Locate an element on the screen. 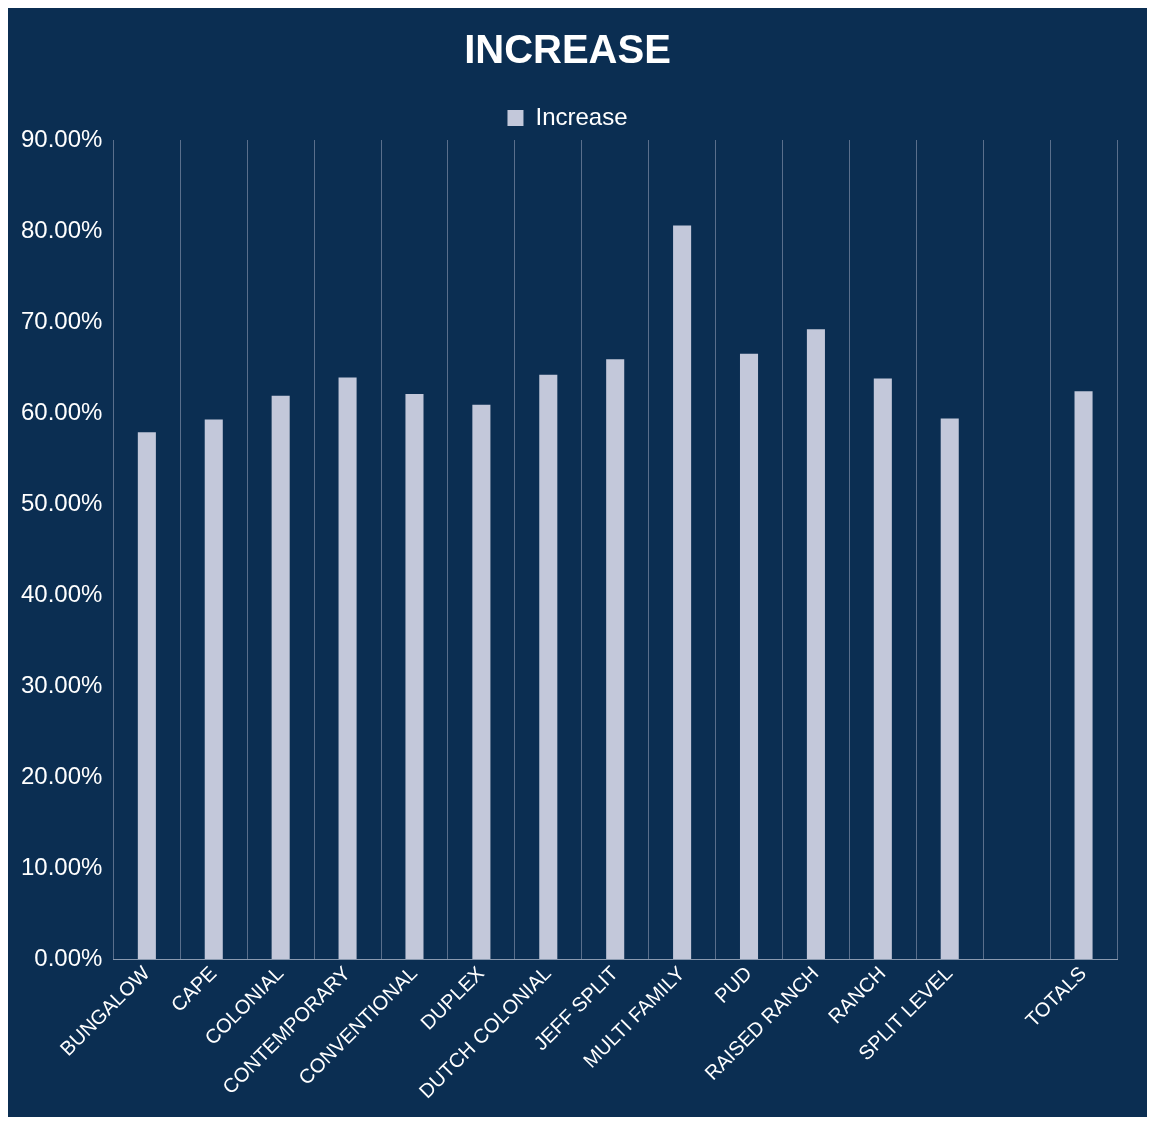 The height and width of the screenshot is (1125, 1155). y-tick-label: 80.00% is located at coordinates (61, 229).